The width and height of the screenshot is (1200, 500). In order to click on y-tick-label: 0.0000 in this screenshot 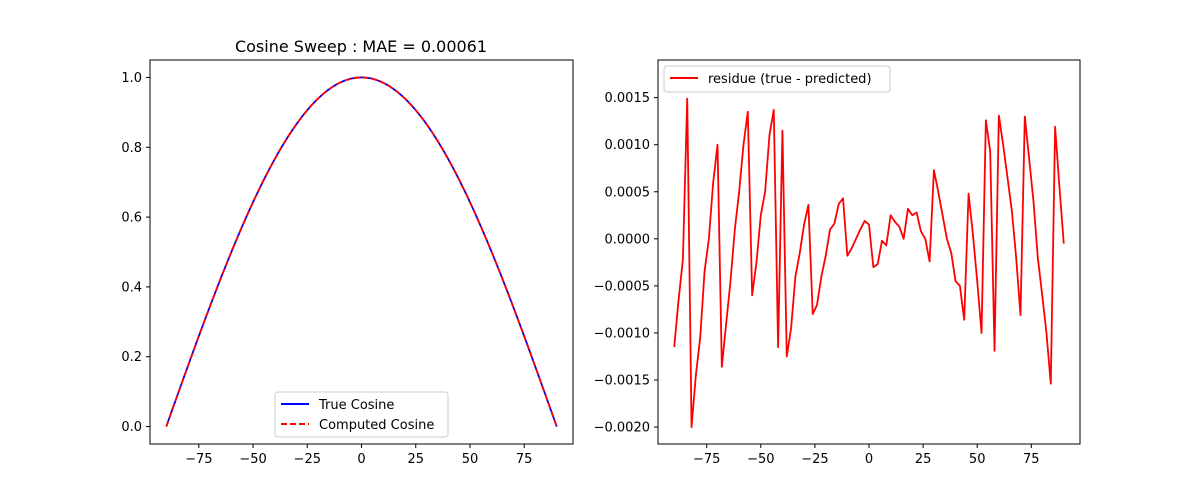, I will do `click(628, 239)`.